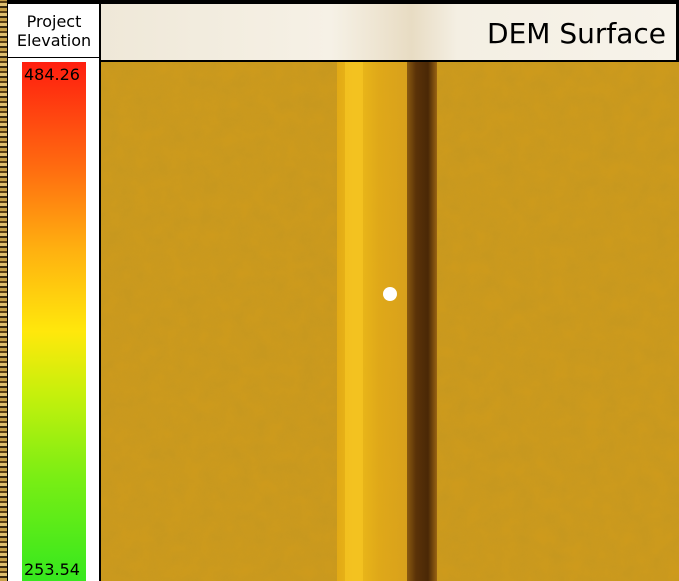 The image size is (679, 581). I want to click on elevation-legend: Project Elevation 484.26 253.54, so click(54, 290).